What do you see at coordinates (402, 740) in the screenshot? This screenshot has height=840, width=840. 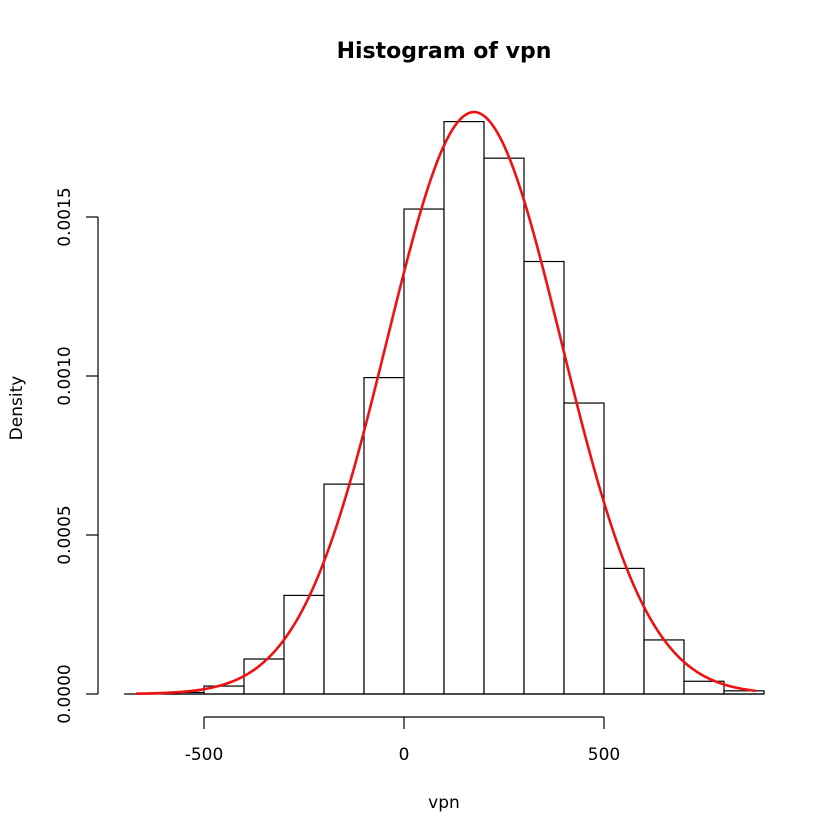 I see `x-axis: -500 0 500` at bounding box center [402, 740].